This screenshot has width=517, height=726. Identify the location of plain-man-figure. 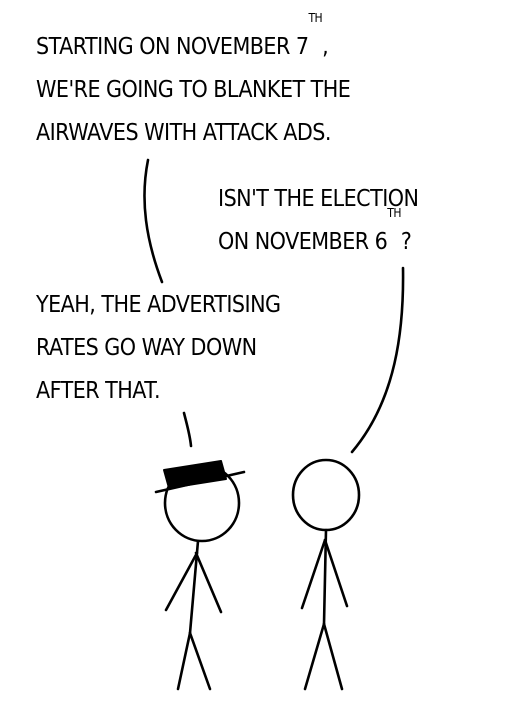
(326, 574).